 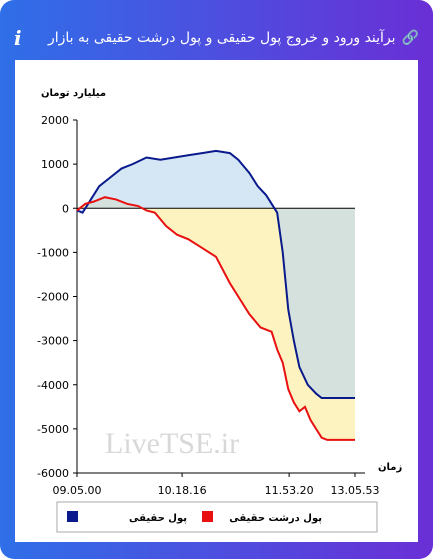 What do you see at coordinates (55, 120) in the screenshot?
I see `y-tick-label: 2000` at bounding box center [55, 120].